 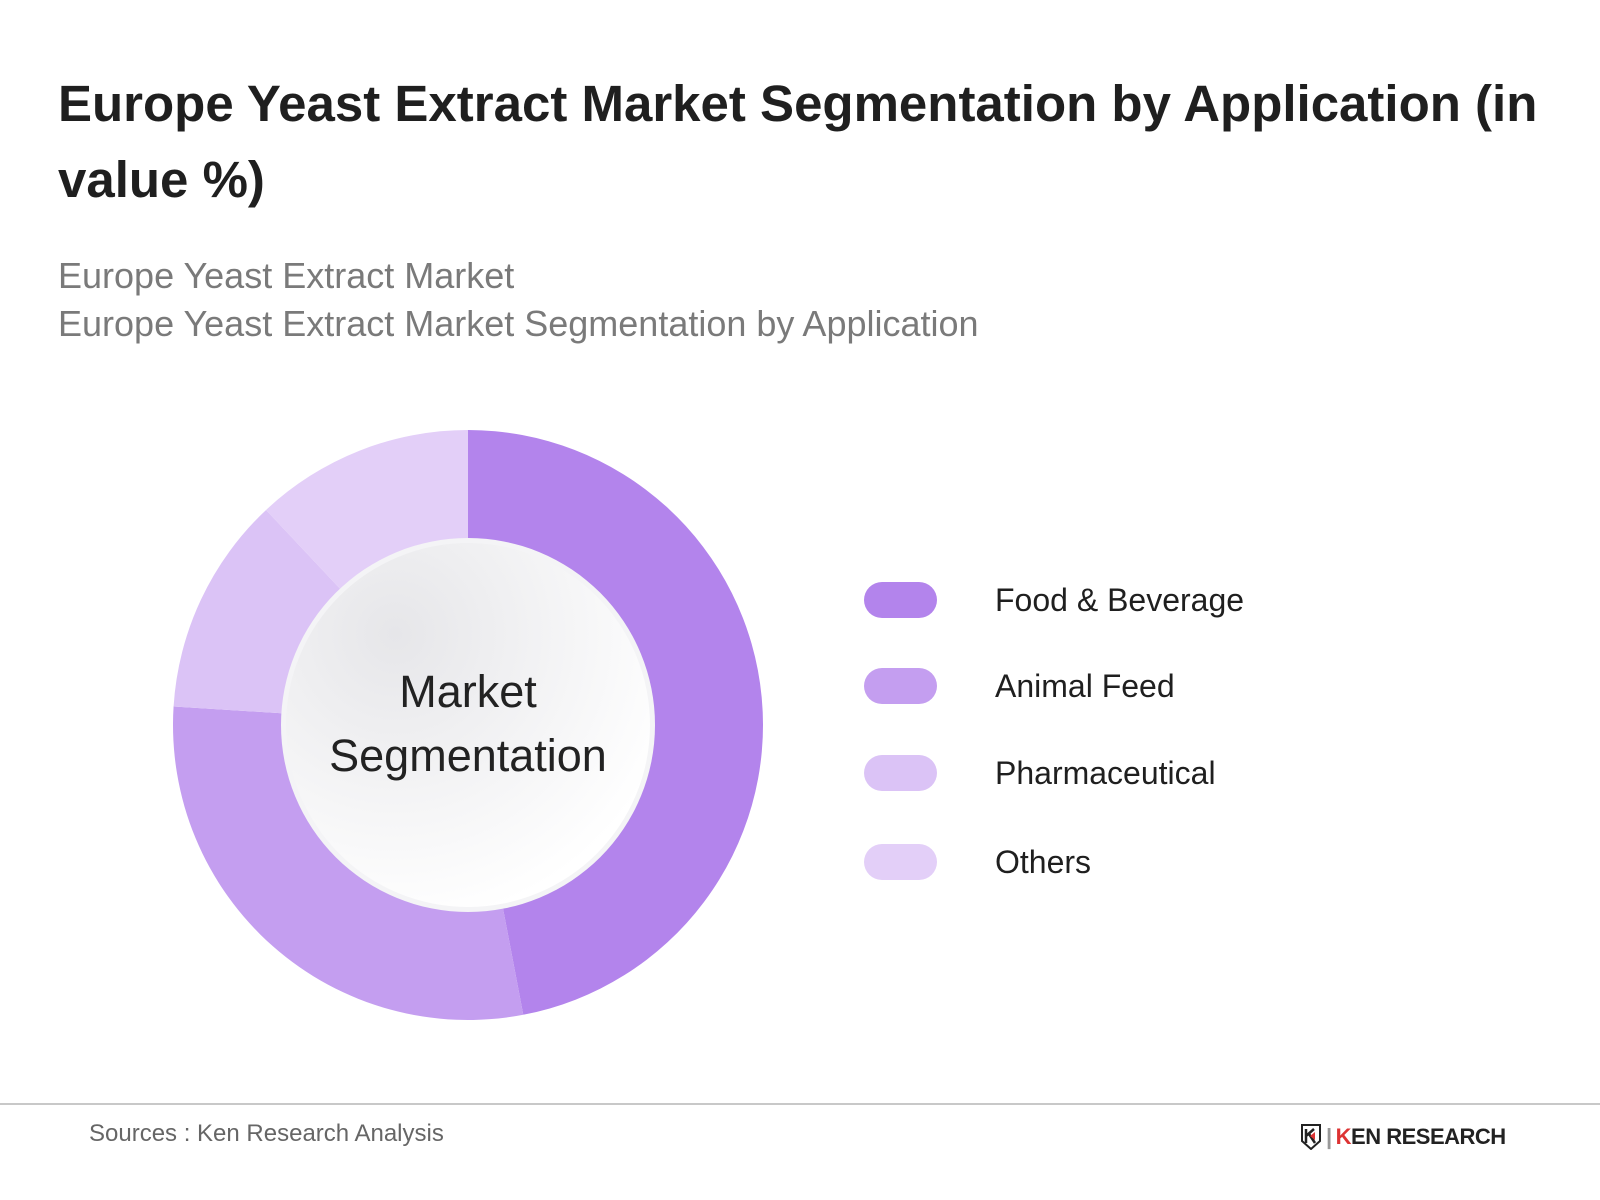 I want to click on legend-item: Pharmaceutical, so click(x=1040, y=773).